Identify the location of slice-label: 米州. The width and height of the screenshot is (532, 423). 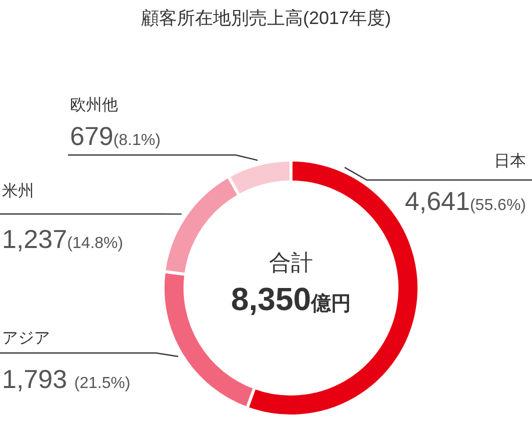
(18, 191).